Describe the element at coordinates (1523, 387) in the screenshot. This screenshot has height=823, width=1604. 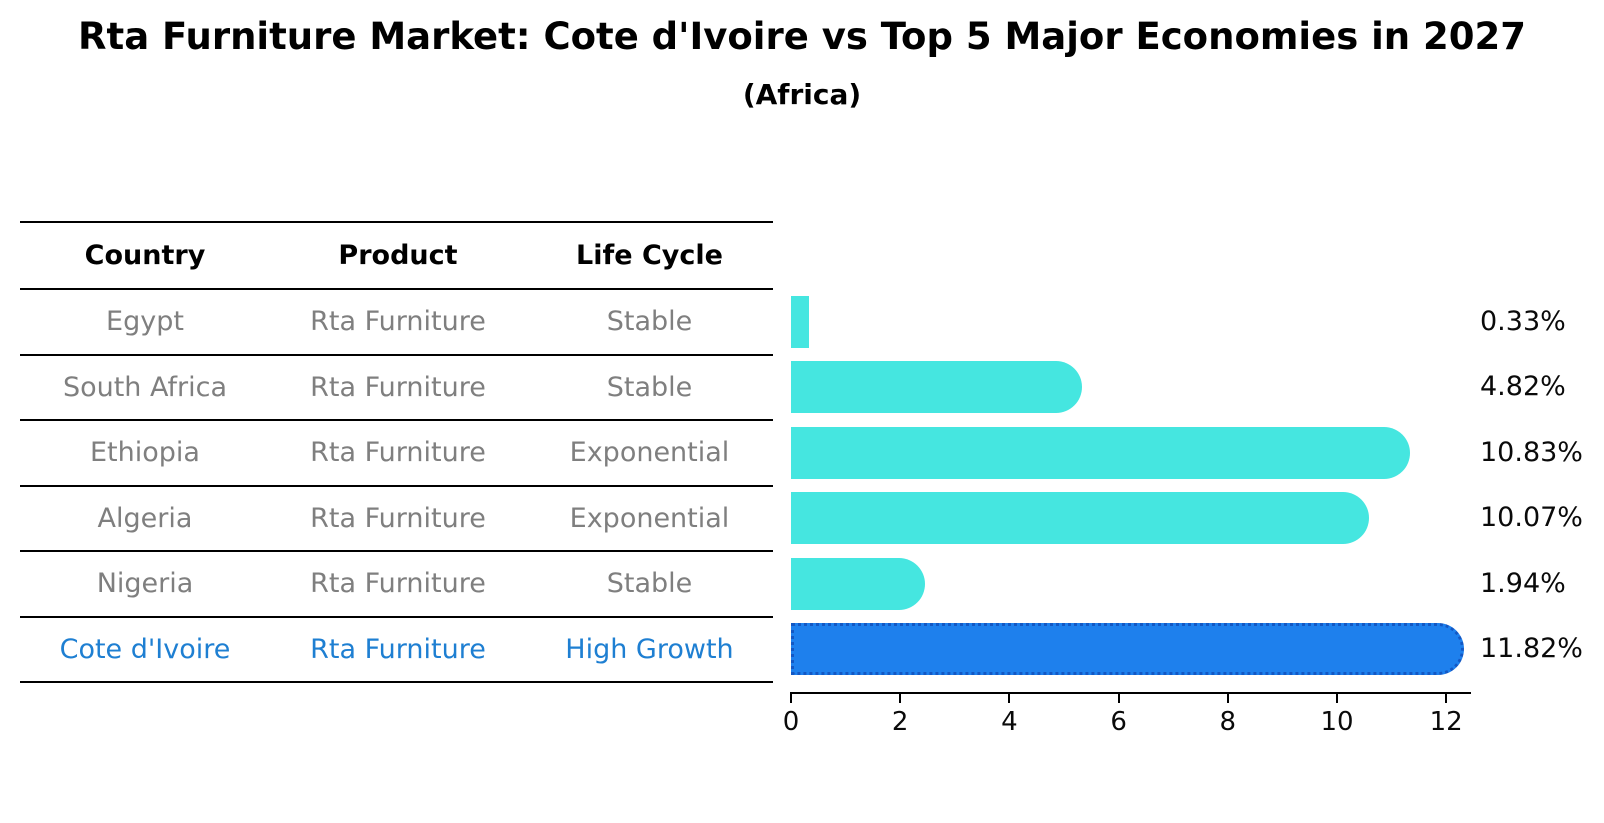
I see `value-label: 4.82%` at that location.